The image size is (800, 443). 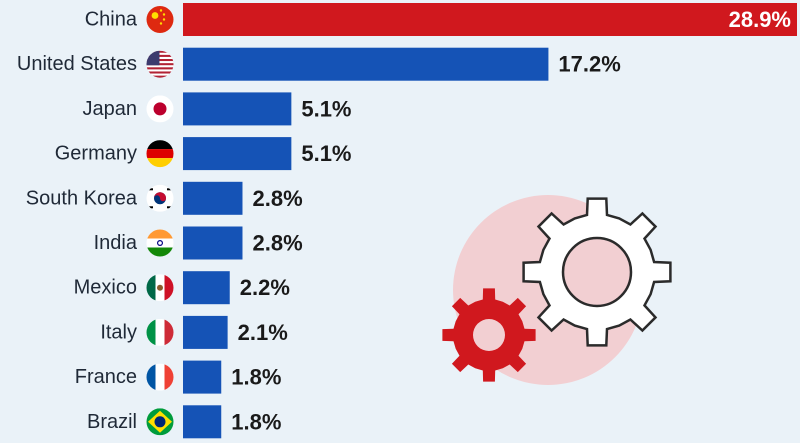 What do you see at coordinates (82, 198) in the screenshot?
I see `category-label: South Korea` at bounding box center [82, 198].